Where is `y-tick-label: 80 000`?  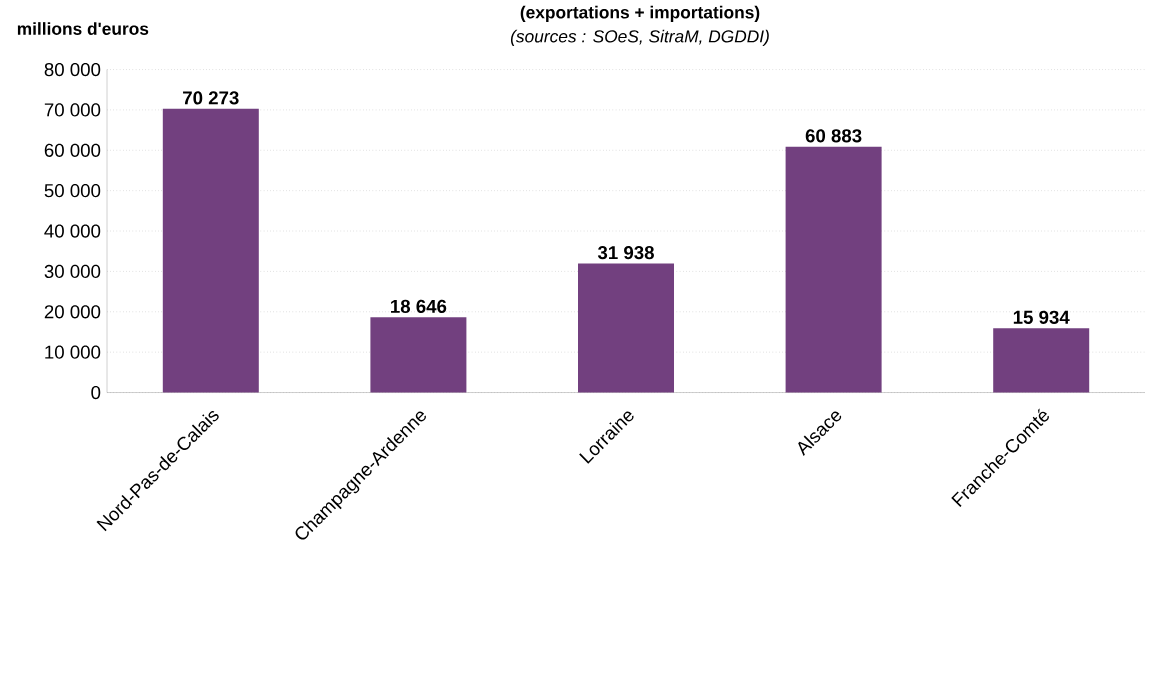
y-tick-label: 80 000 is located at coordinates (72, 70).